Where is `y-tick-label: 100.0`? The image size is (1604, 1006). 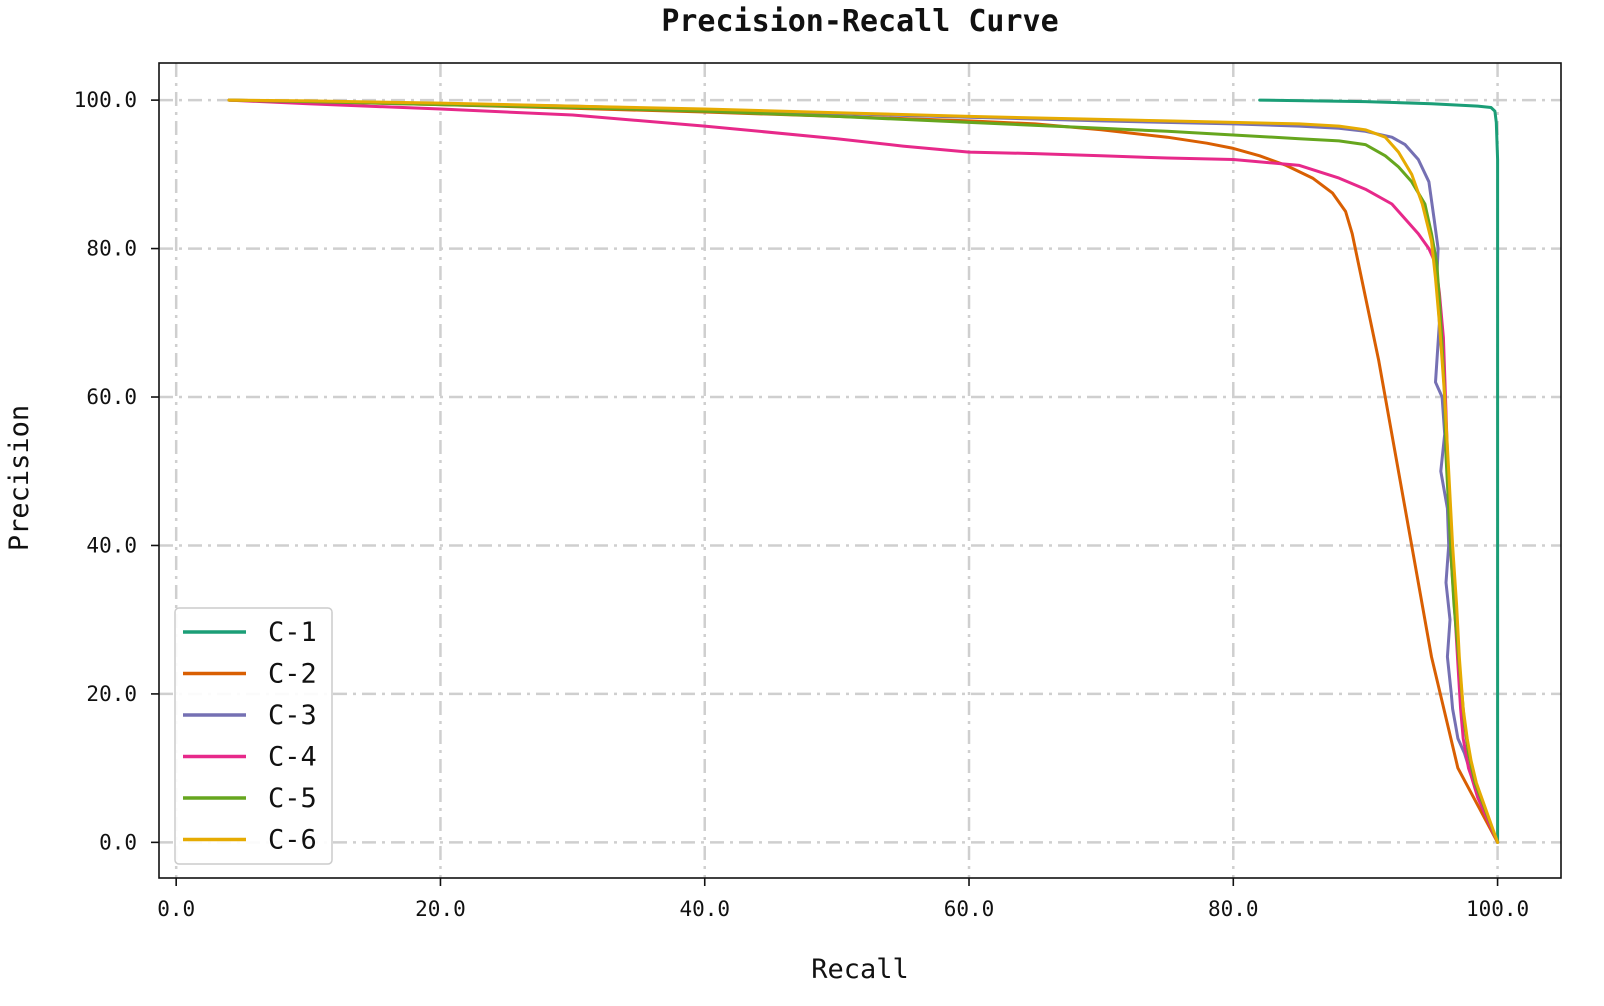
y-tick-label: 100.0 is located at coordinates (105, 100).